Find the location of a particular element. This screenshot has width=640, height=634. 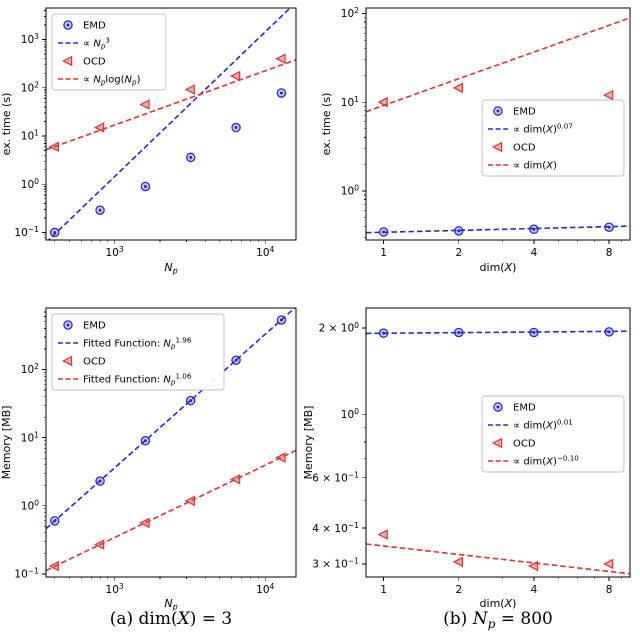

legend-label: ∝ Nplog(Np) is located at coordinates (112, 80).